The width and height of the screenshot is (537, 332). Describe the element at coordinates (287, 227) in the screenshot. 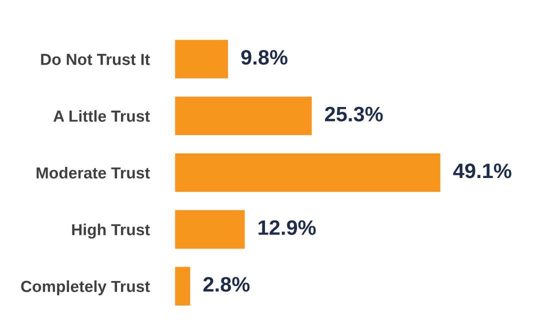

I see `data-label: 12.9%` at that location.